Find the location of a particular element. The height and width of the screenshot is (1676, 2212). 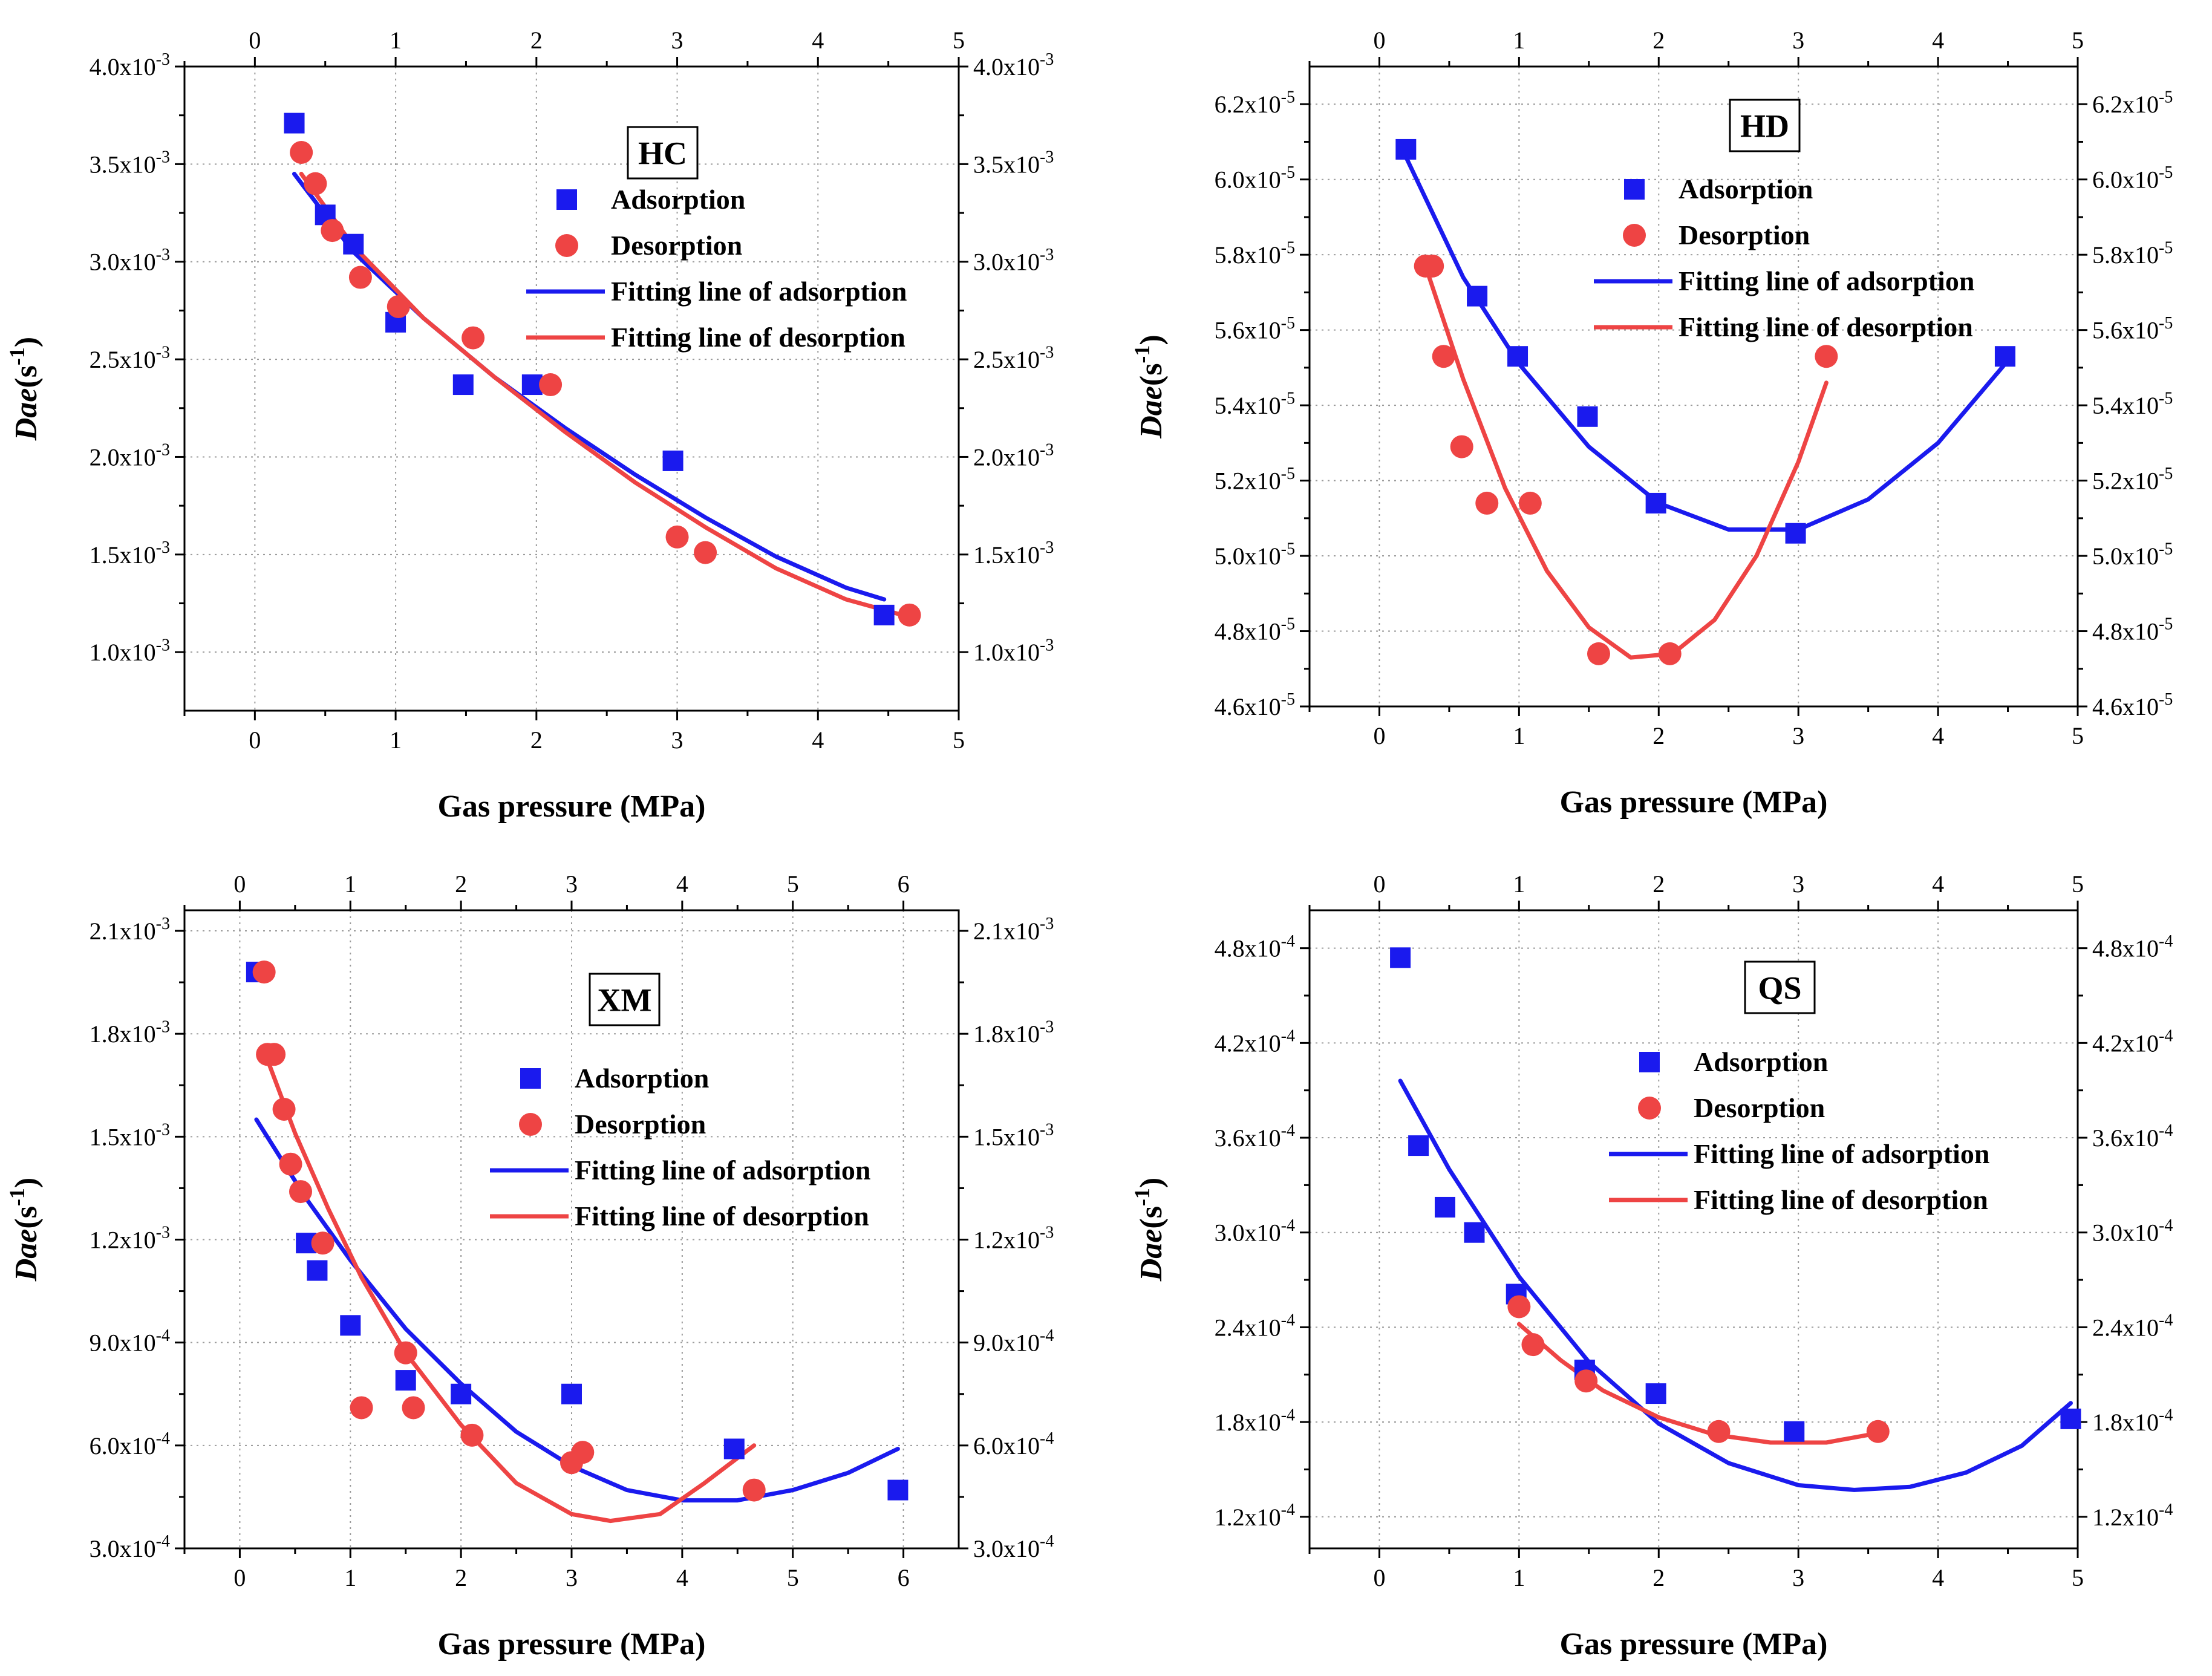

fit-line-desorption is located at coordinates (1698, 1383).